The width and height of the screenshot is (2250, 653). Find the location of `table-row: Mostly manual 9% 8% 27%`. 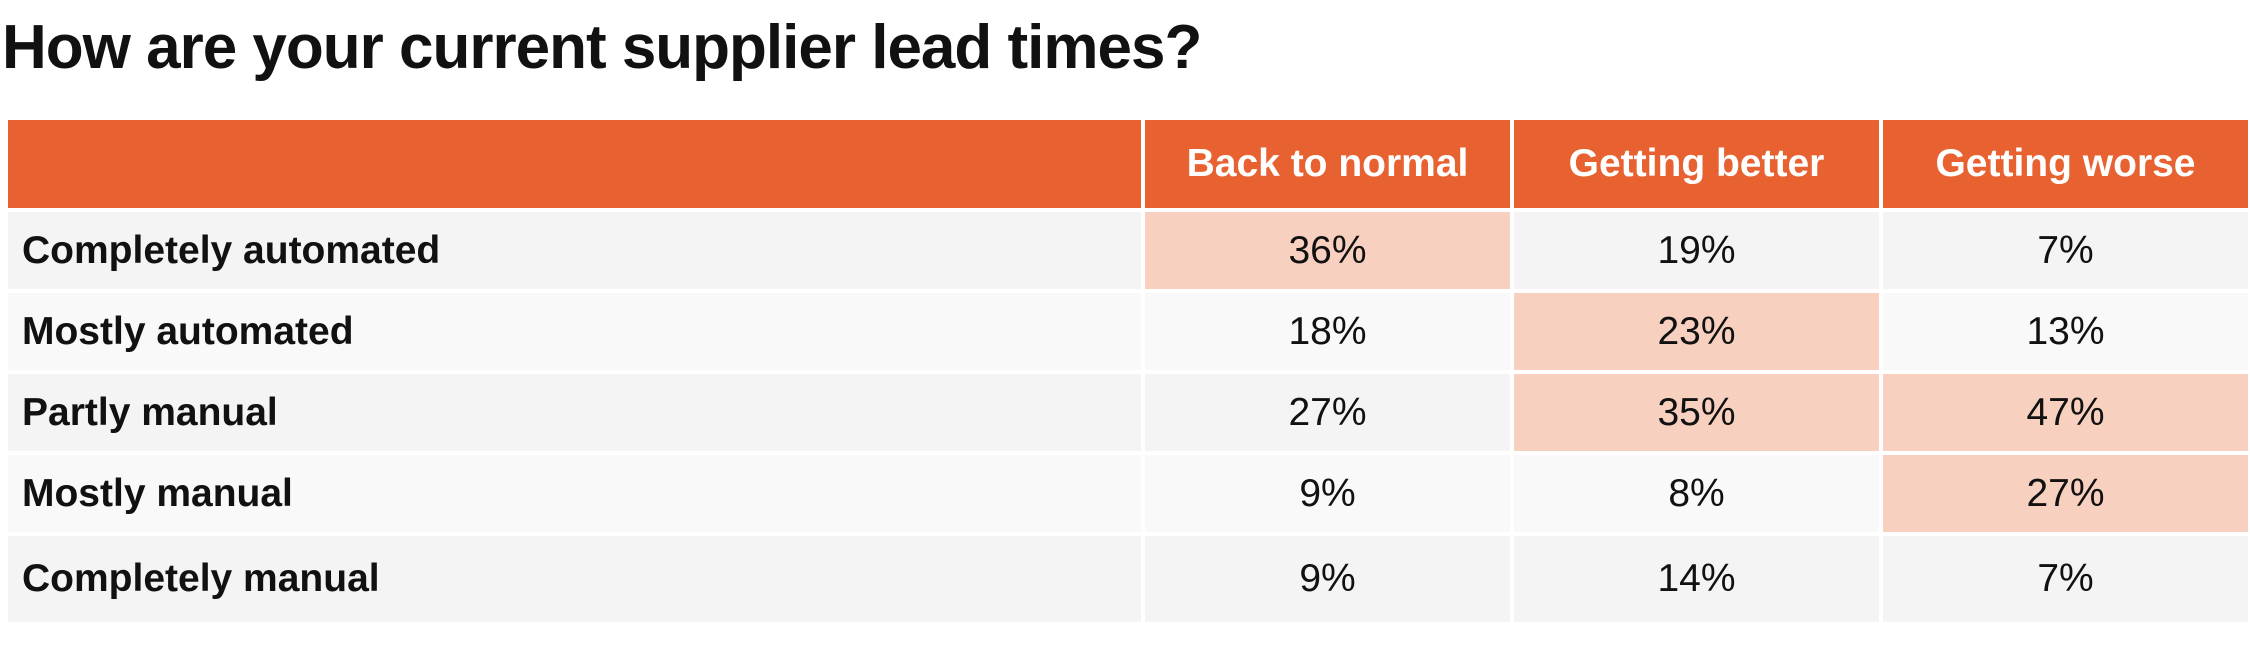

table-row: Mostly manual 9% 8% 27% is located at coordinates (1127, 493).